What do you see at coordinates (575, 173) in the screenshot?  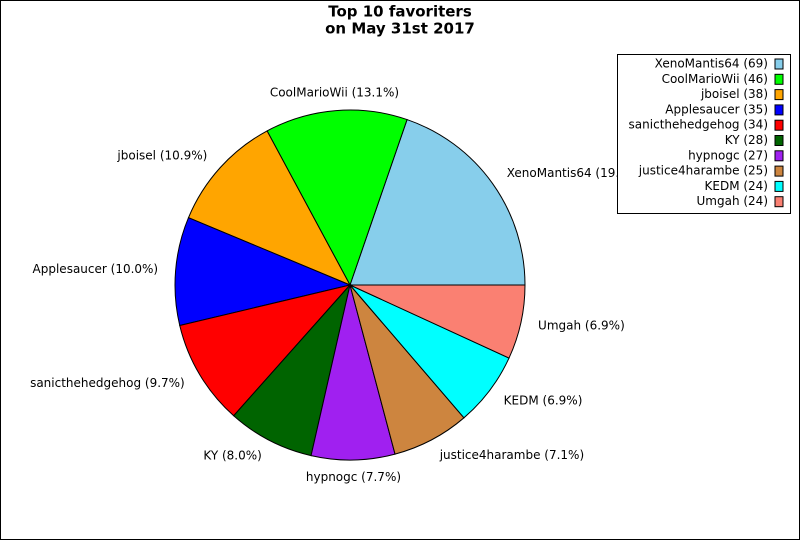 I see `slice-label: XenoMantis64 (19.7%)` at bounding box center [575, 173].